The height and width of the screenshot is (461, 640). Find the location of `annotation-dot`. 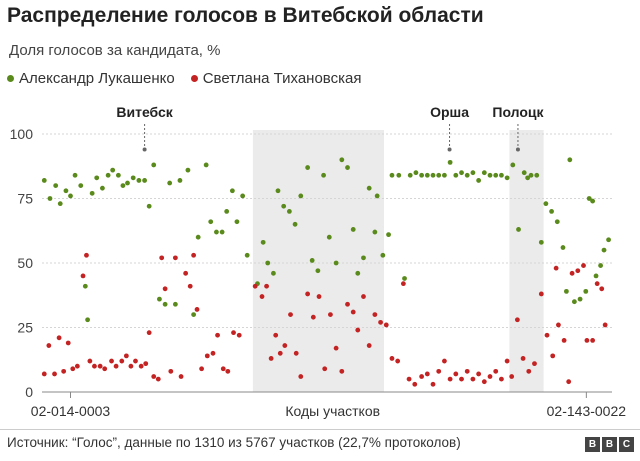

annotation-dot is located at coordinates (517, 149).